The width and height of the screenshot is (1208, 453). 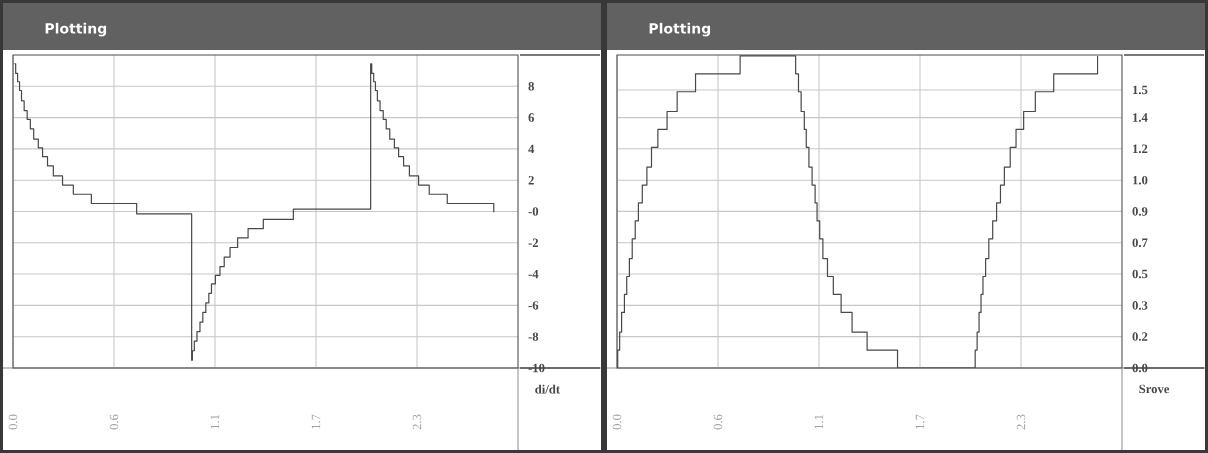 What do you see at coordinates (1140, 211) in the screenshot?
I see `y-tick-label: 0.9` at bounding box center [1140, 211].